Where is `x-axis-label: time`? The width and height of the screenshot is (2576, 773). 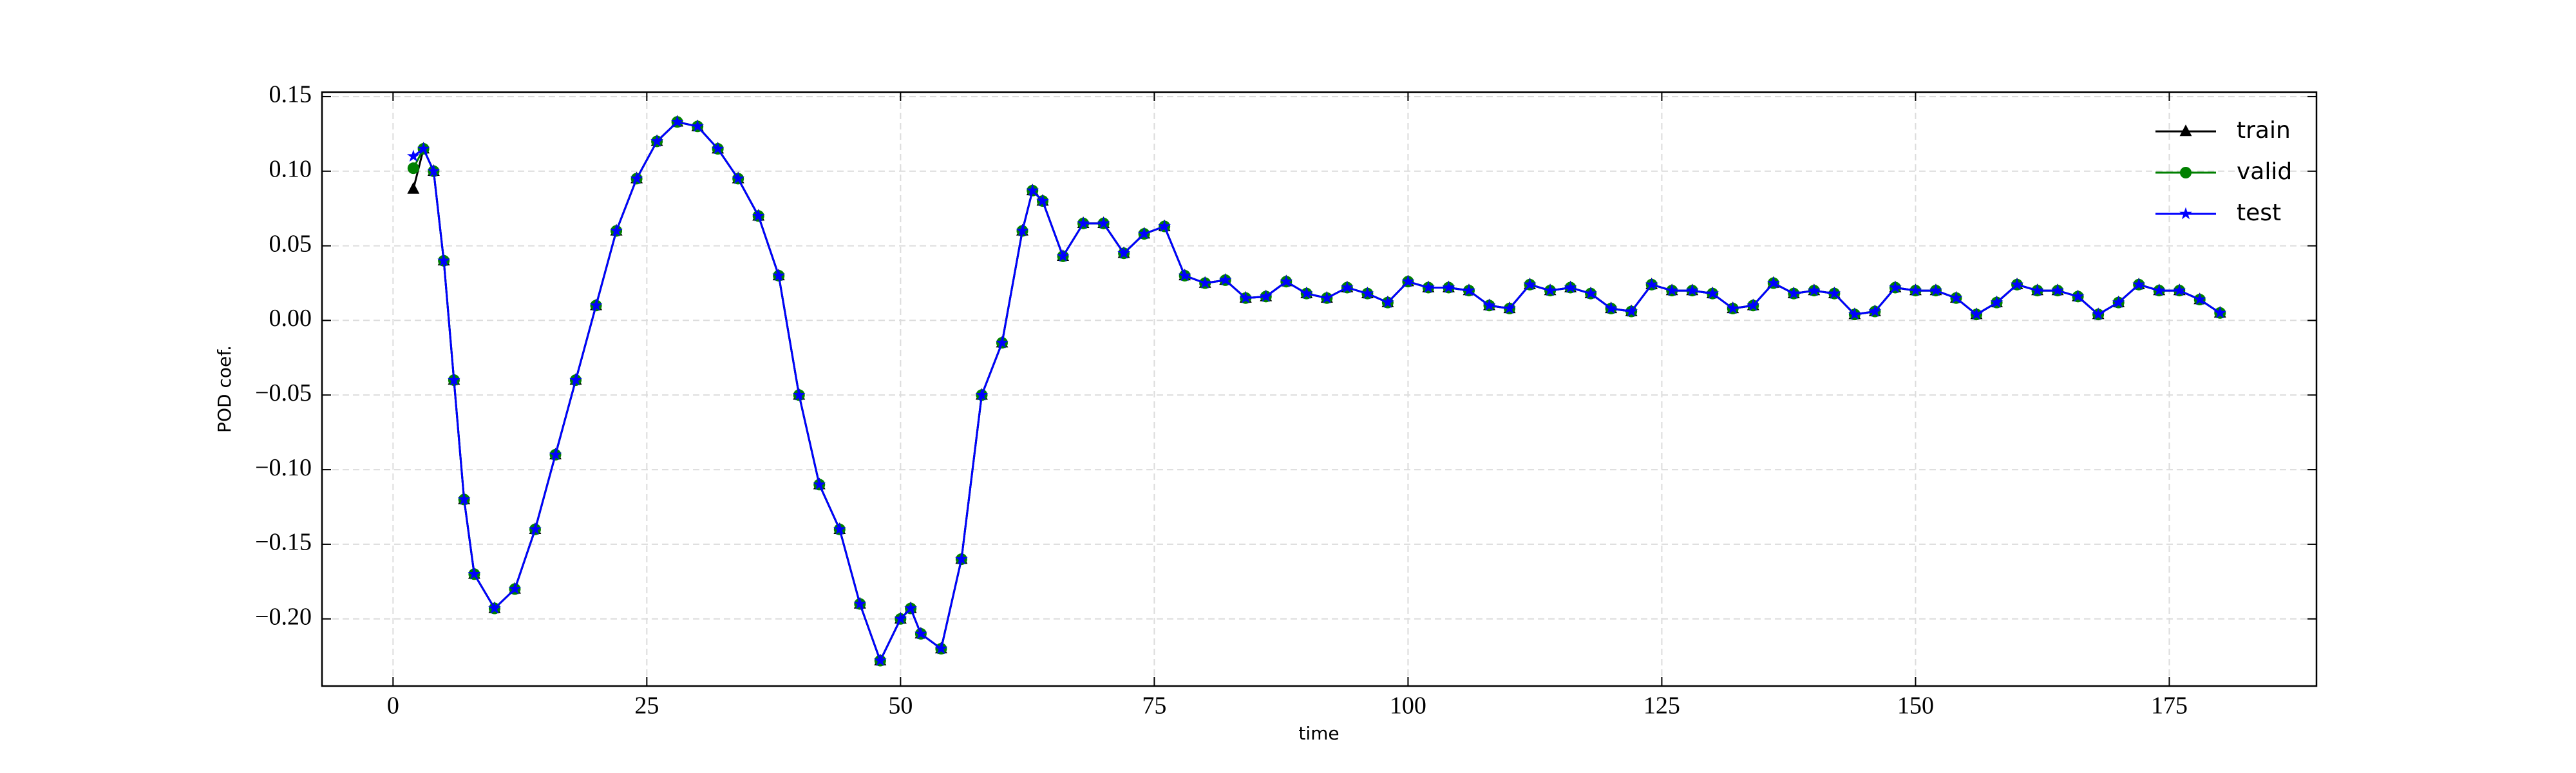
x-axis-label: time is located at coordinates (1319, 733).